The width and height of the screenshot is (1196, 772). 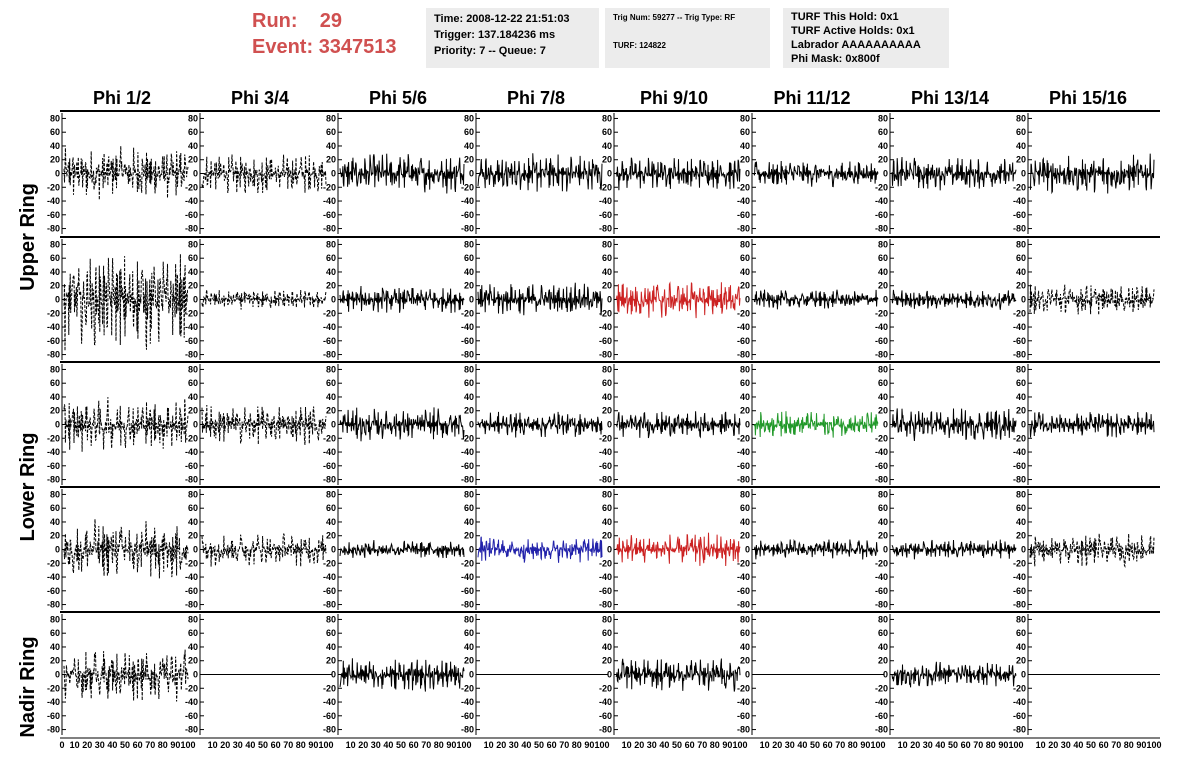 I want to click on waveform-panel-r2-c7: 80 60 40 20 0 -20 -40 -60 -80, so click(x=1084, y=424).